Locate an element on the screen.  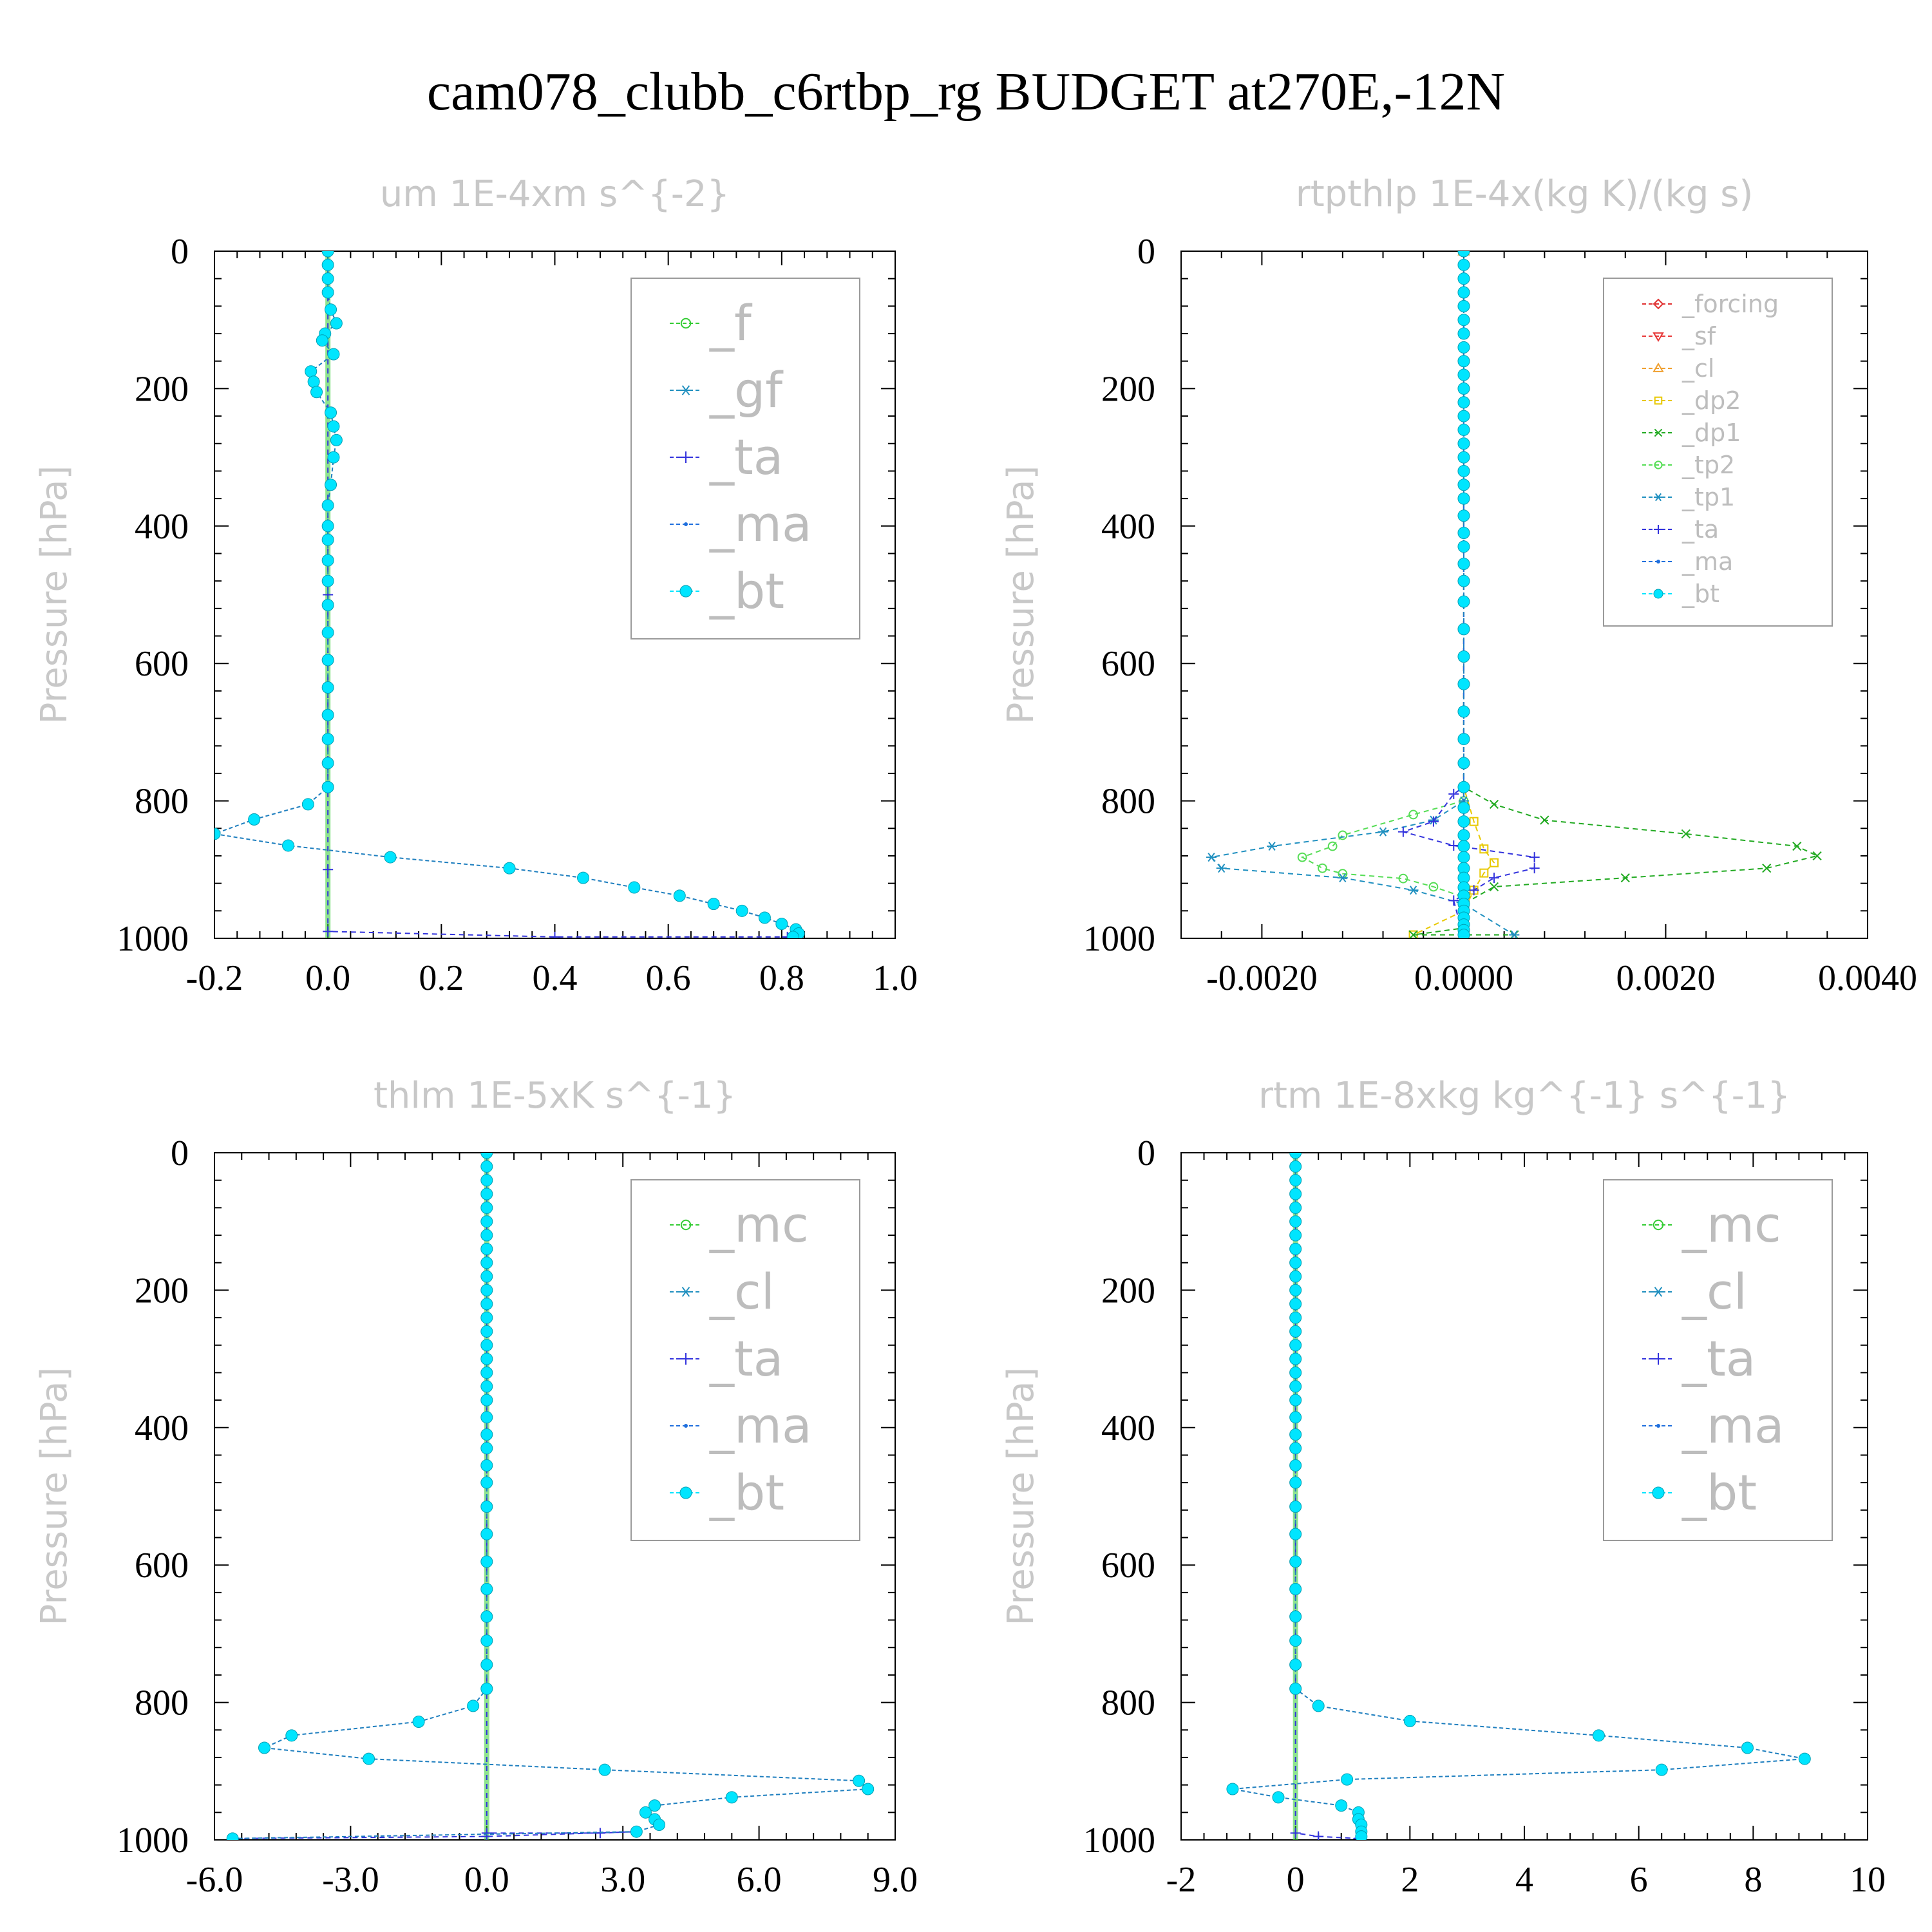
legend-label: _bt is located at coordinates (1719, 1492).